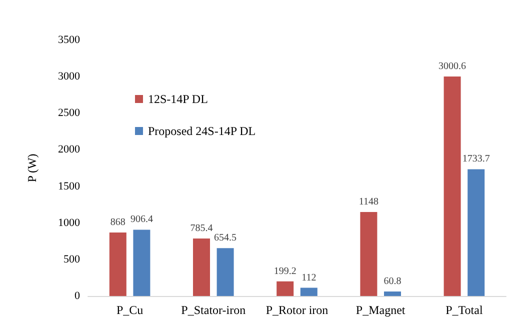 This screenshot has height=333, width=528. What do you see at coordinates (381, 310) in the screenshot?
I see `x-tick-label: P_Magnet` at bounding box center [381, 310].